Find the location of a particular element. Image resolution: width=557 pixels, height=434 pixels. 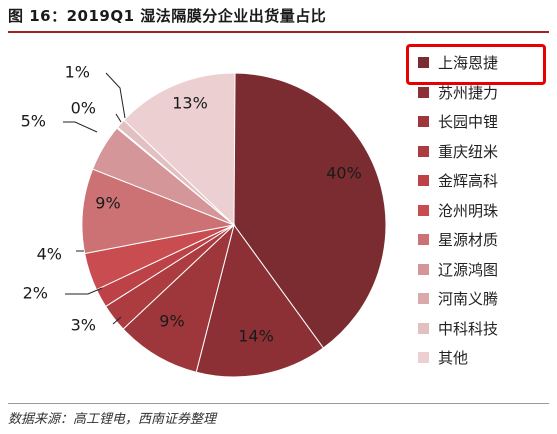

data-label-7: 5% is located at coordinates (33, 121).